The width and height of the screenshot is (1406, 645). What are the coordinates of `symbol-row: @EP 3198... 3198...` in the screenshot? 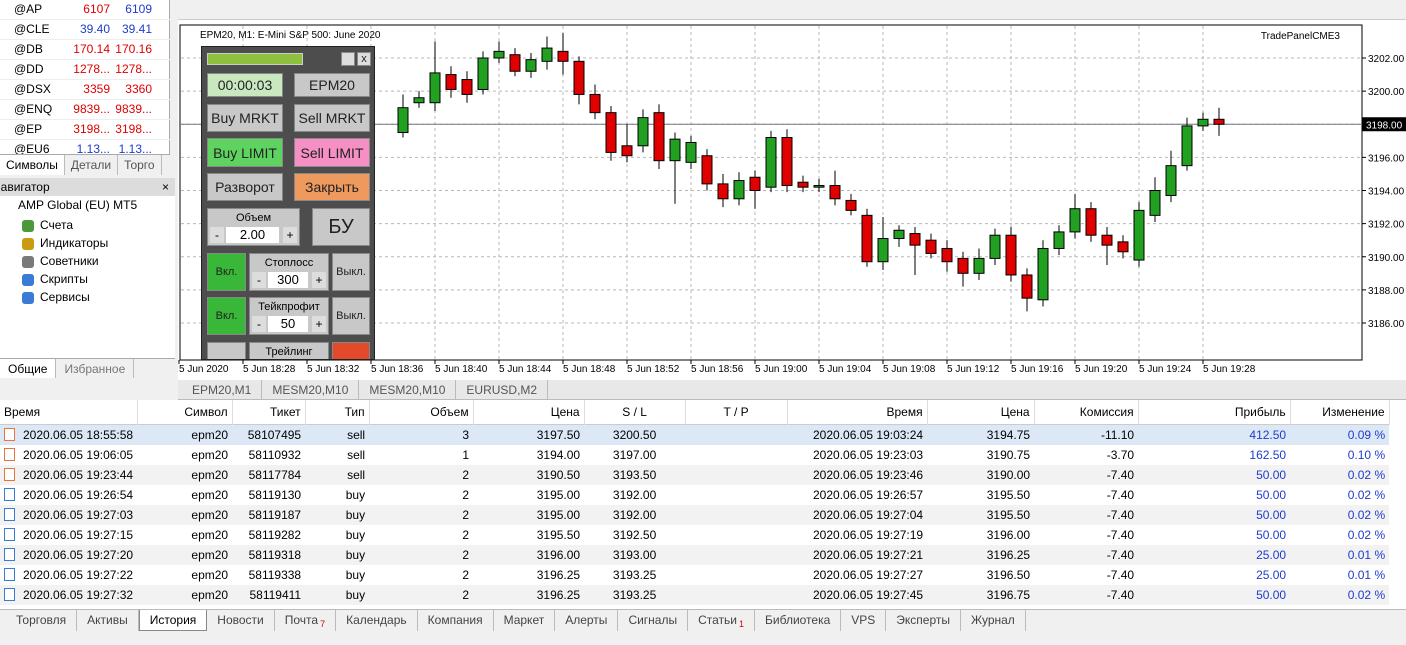 It's located at (85, 129).